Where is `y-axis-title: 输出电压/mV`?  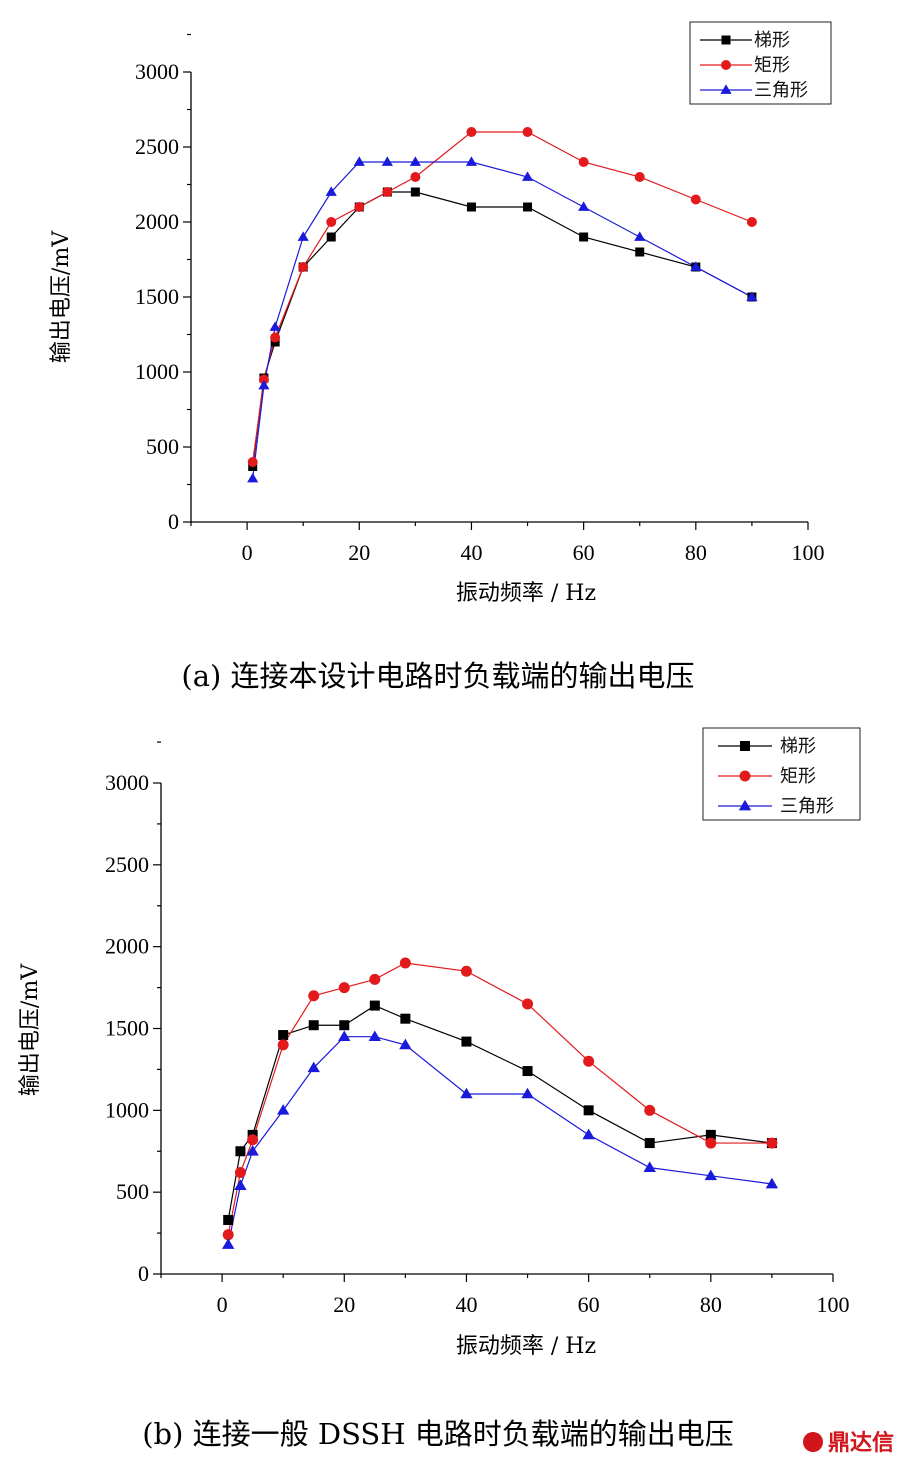 y-axis-title: 输出电压/mV is located at coordinates (61, 296).